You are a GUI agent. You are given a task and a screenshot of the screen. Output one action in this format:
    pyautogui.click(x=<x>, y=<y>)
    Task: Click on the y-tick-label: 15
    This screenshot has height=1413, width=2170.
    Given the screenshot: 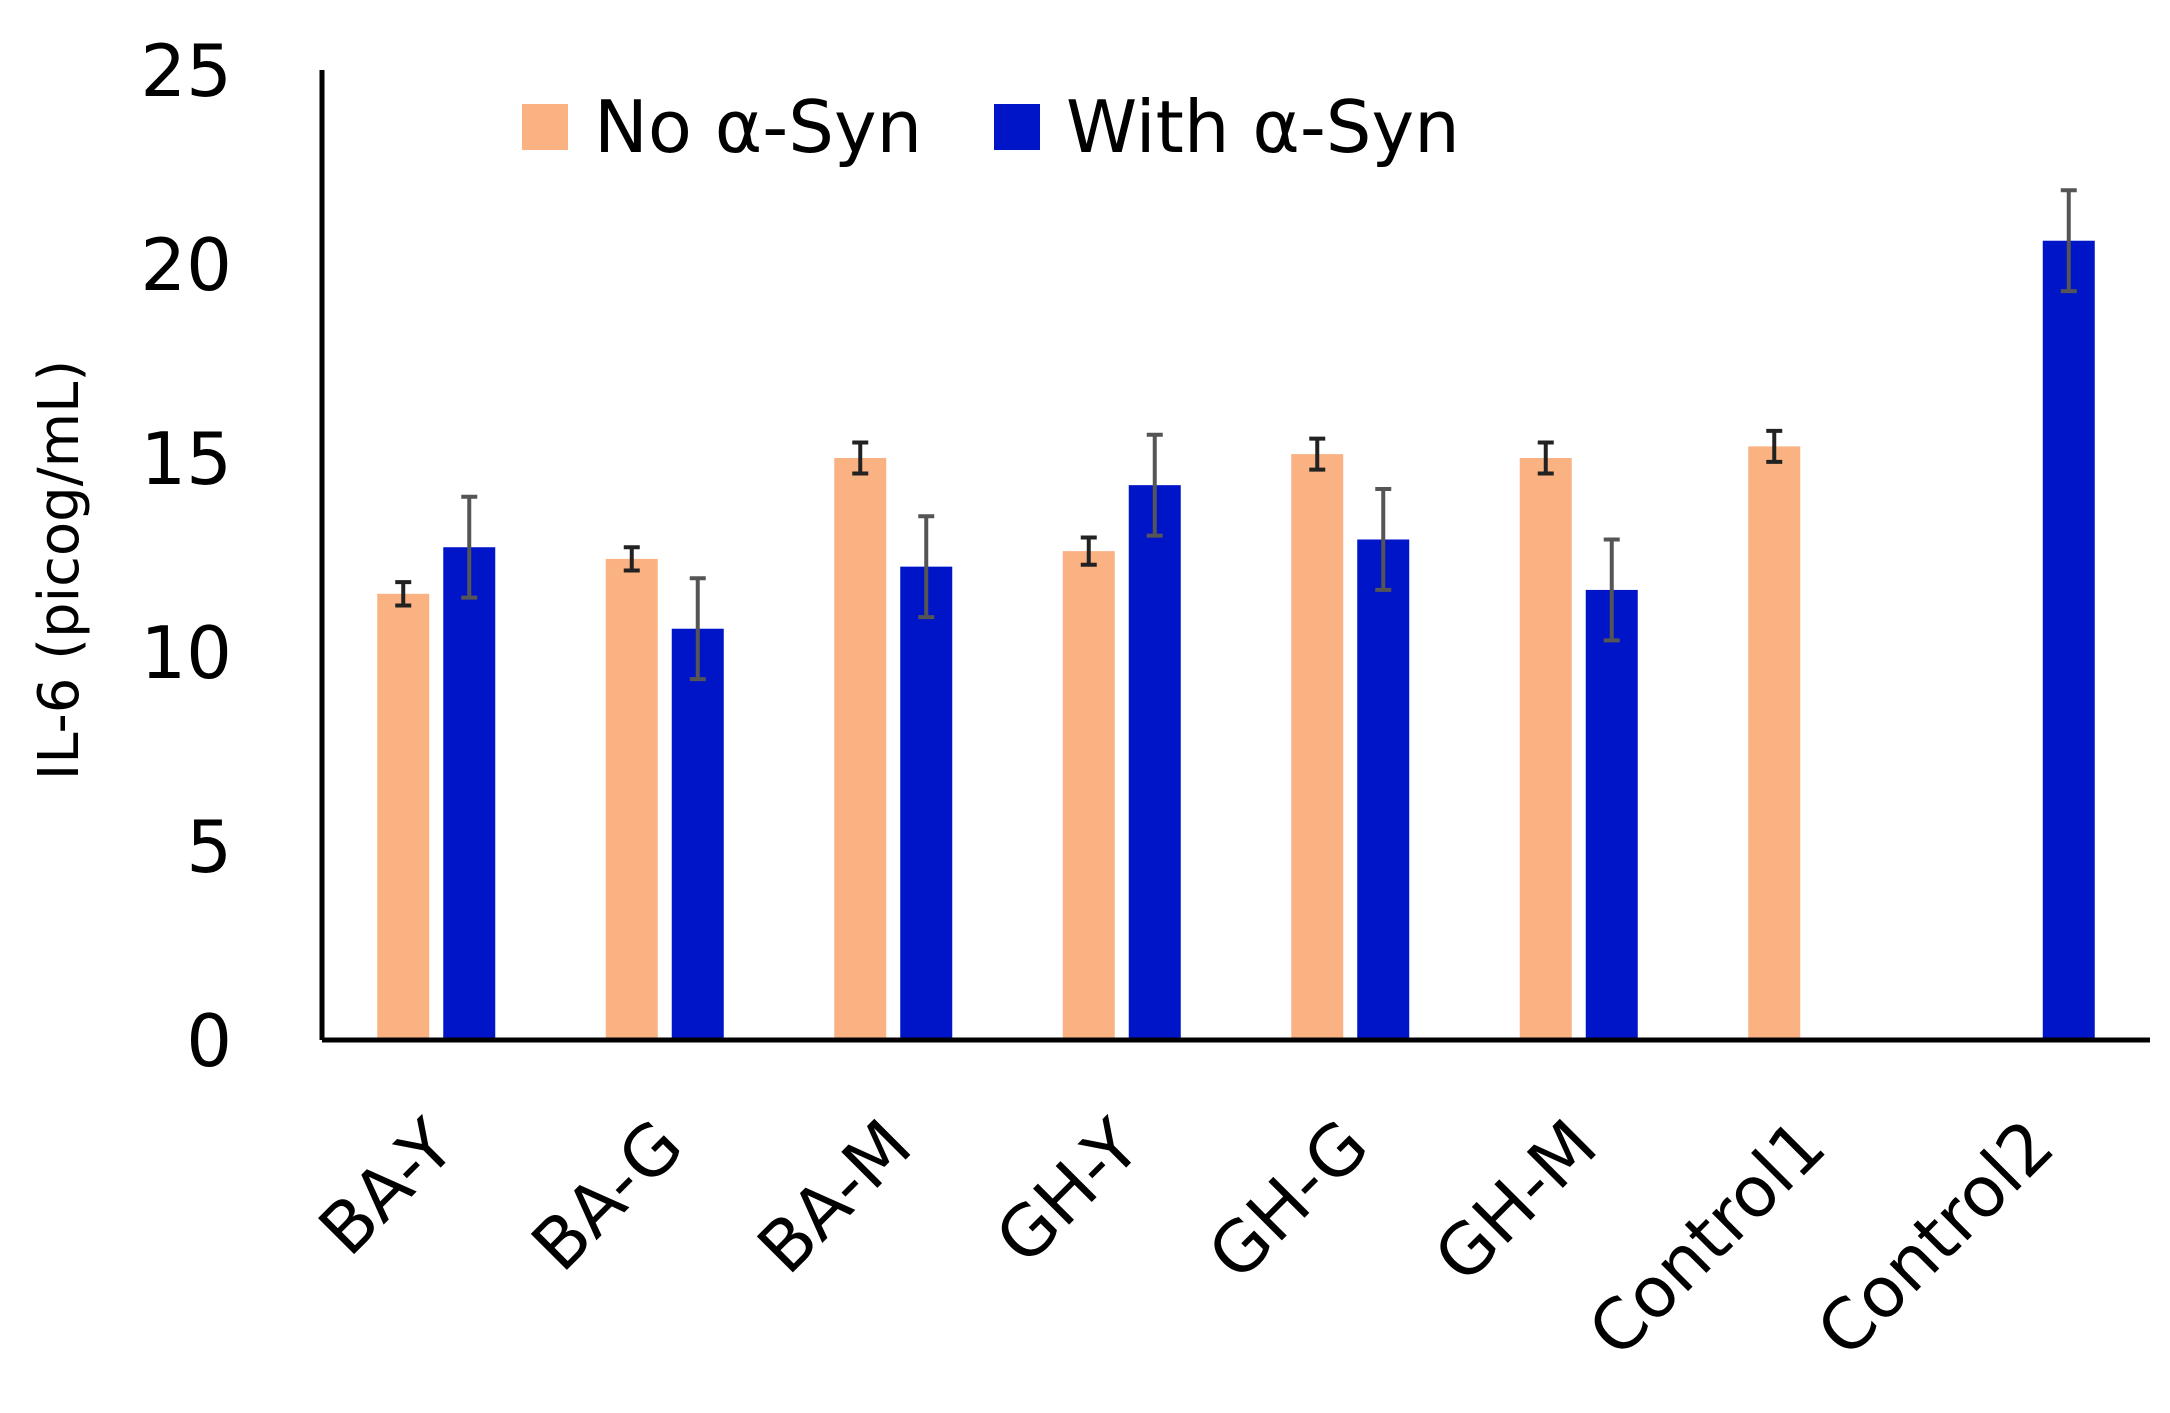 What is the action you would take?
    pyautogui.click(x=186, y=459)
    